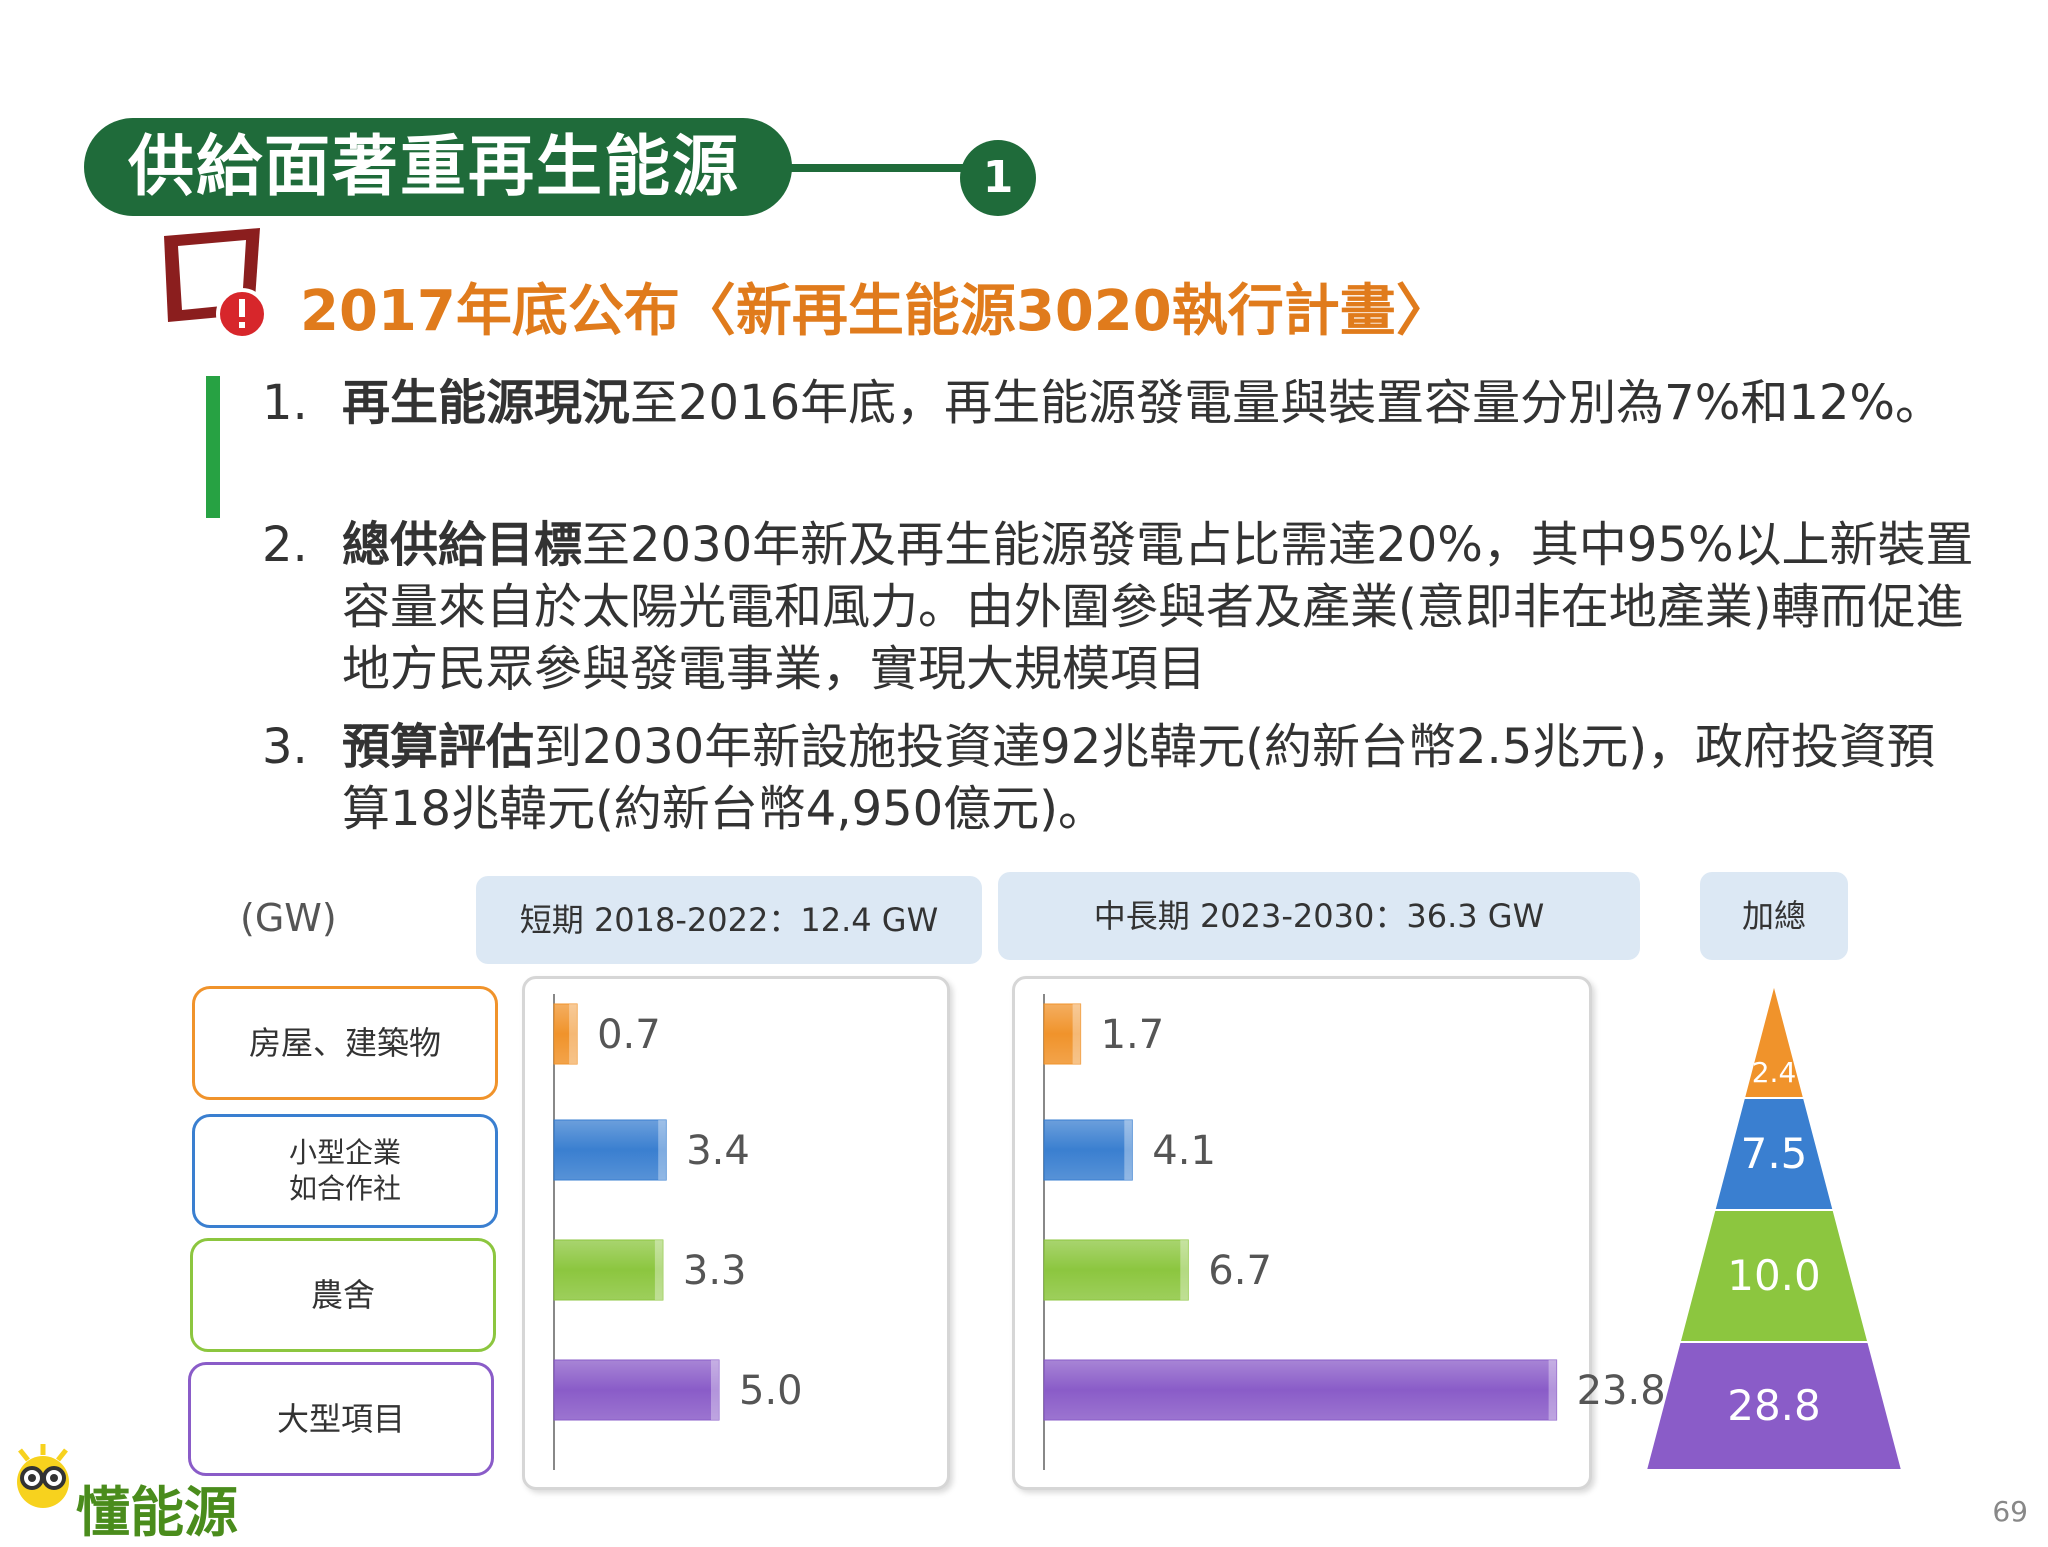  What do you see at coordinates (998, 178) in the screenshot?
I see `section-number-badge: 1` at bounding box center [998, 178].